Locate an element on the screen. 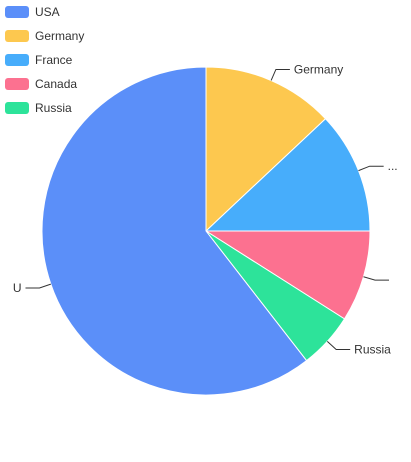 Image resolution: width=411 pixels, height=462 pixels. slice-label-usa: U is located at coordinates (17, 288).